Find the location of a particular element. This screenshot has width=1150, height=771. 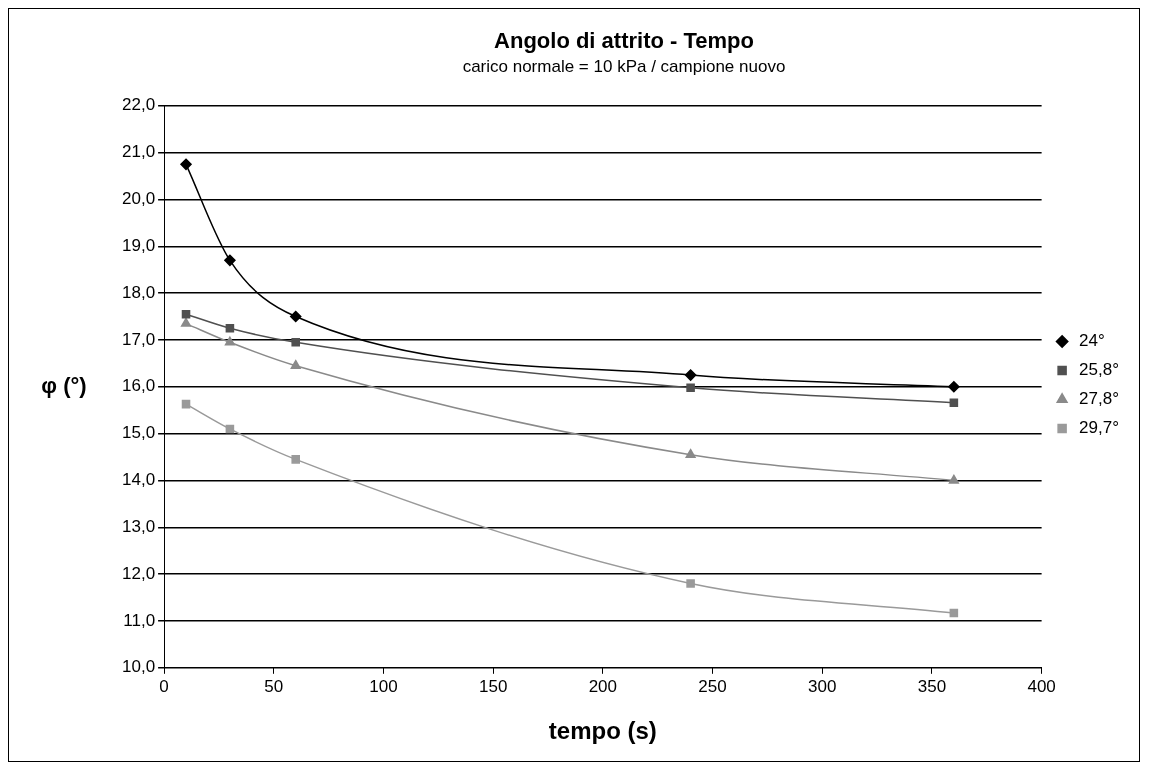

y-tick-label: 13,0 is located at coordinates (138, 526).